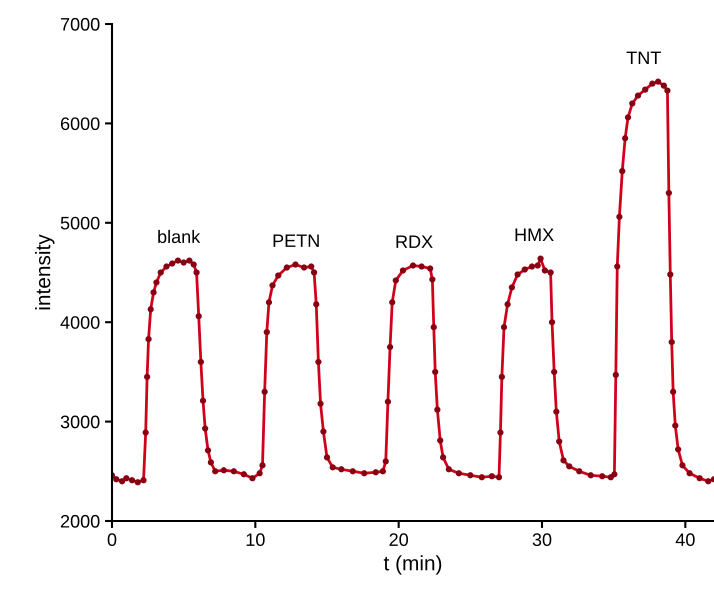  I want to click on y-tick-label: 4000, so click(80, 322).